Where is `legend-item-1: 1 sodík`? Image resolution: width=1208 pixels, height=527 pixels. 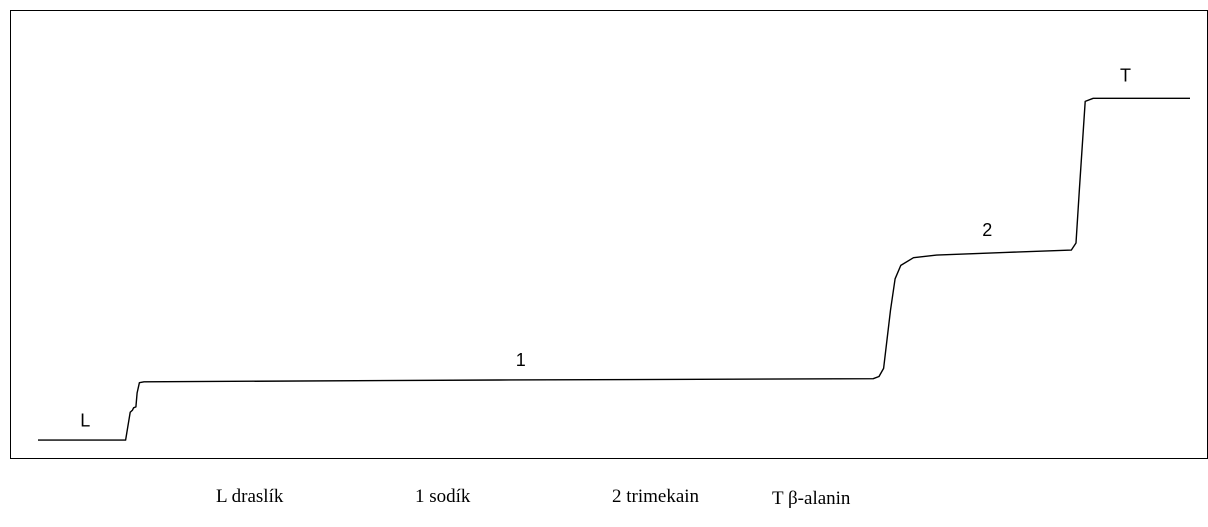
legend-item-1: 1 sodík is located at coordinates (443, 496).